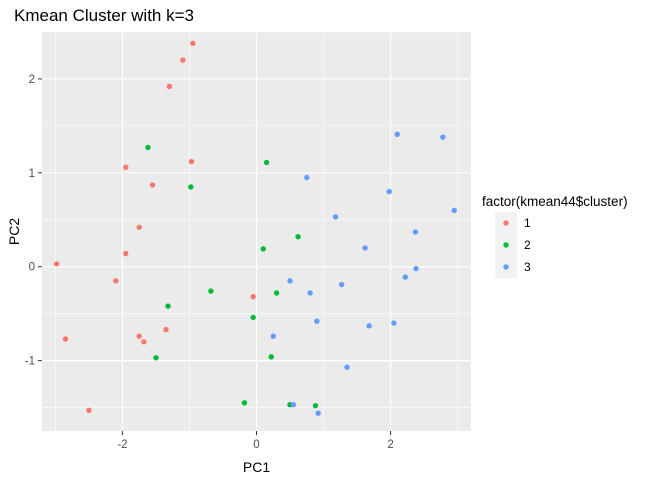 Image resolution: width=672 pixels, height=480 pixels. What do you see at coordinates (104, 15) in the screenshot?
I see `chart-title: Kmean Cluster with k=3` at bounding box center [104, 15].